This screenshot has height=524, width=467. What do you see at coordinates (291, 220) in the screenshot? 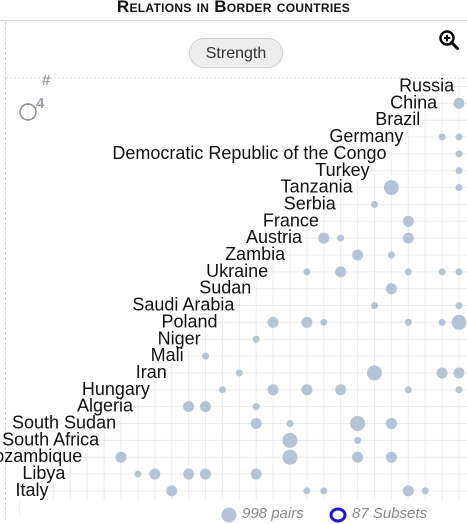
I see `row-label: France` at bounding box center [291, 220].